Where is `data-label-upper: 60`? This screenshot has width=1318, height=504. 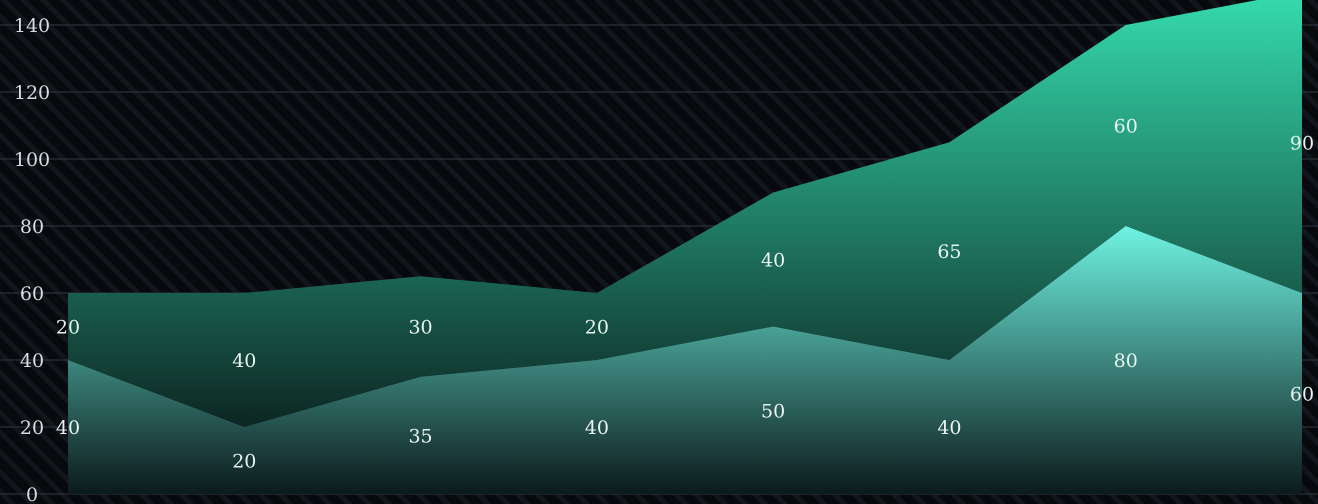 data-label-upper: 60 is located at coordinates (1126, 127).